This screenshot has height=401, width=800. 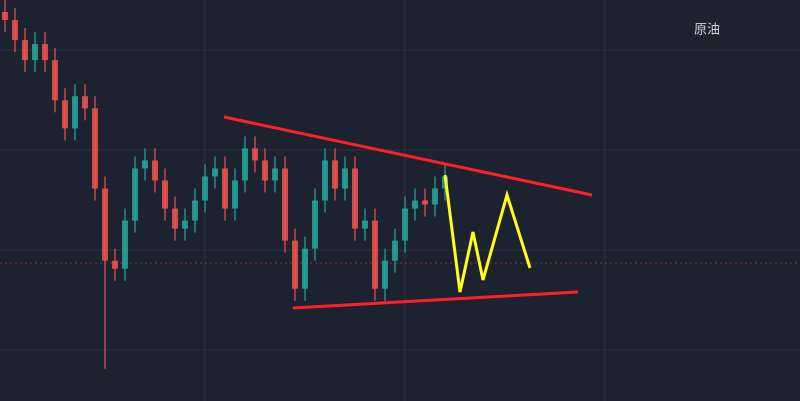 I want to click on chart-title: 原油, so click(x=707, y=30).